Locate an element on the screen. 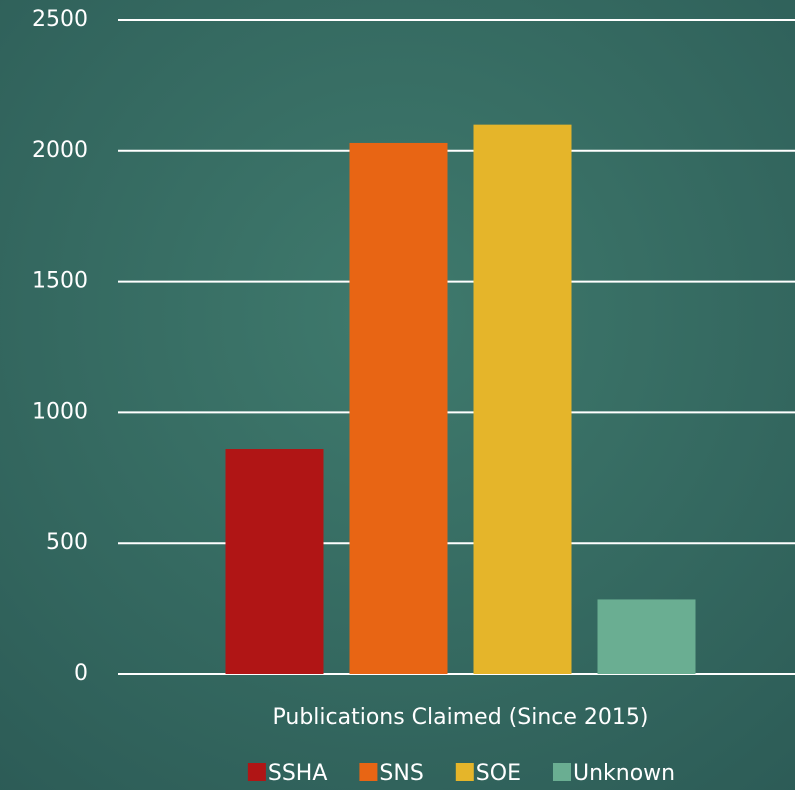 This screenshot has height=790, width=795. y-tick-label: 500 is located at coordinates (67, 542).